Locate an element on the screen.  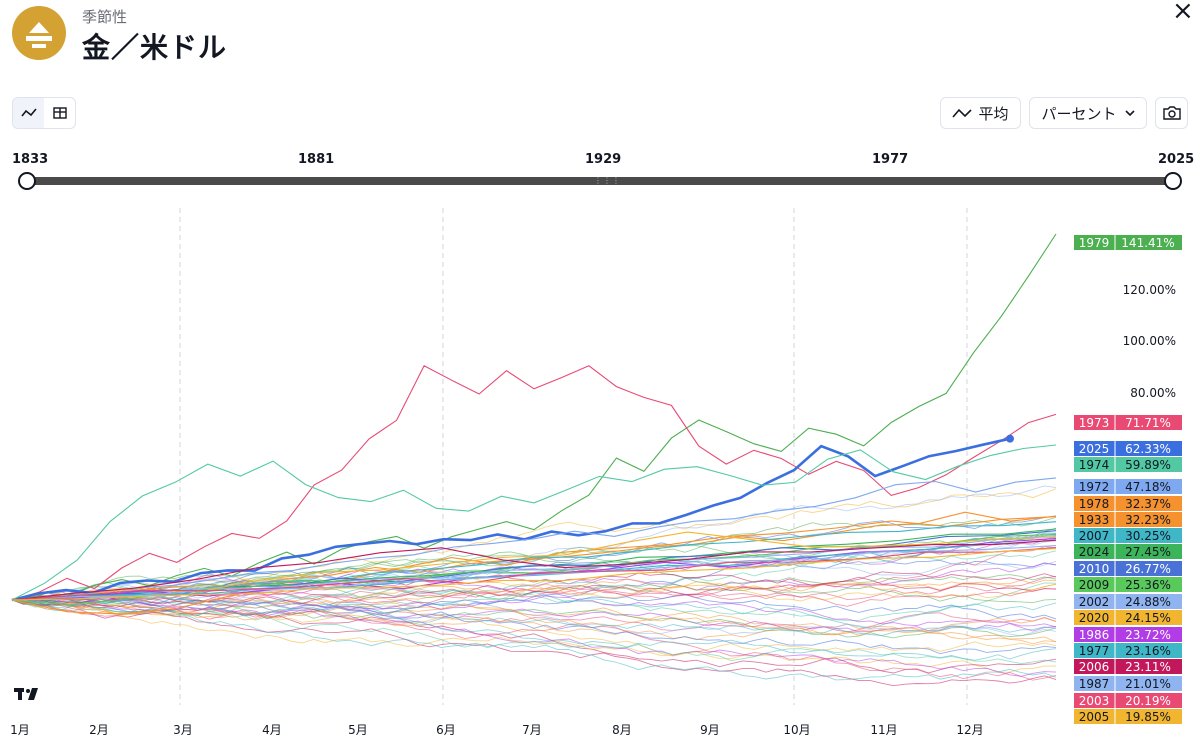
mode-dropdown: パーセント is located at coordinates (1088, 113).